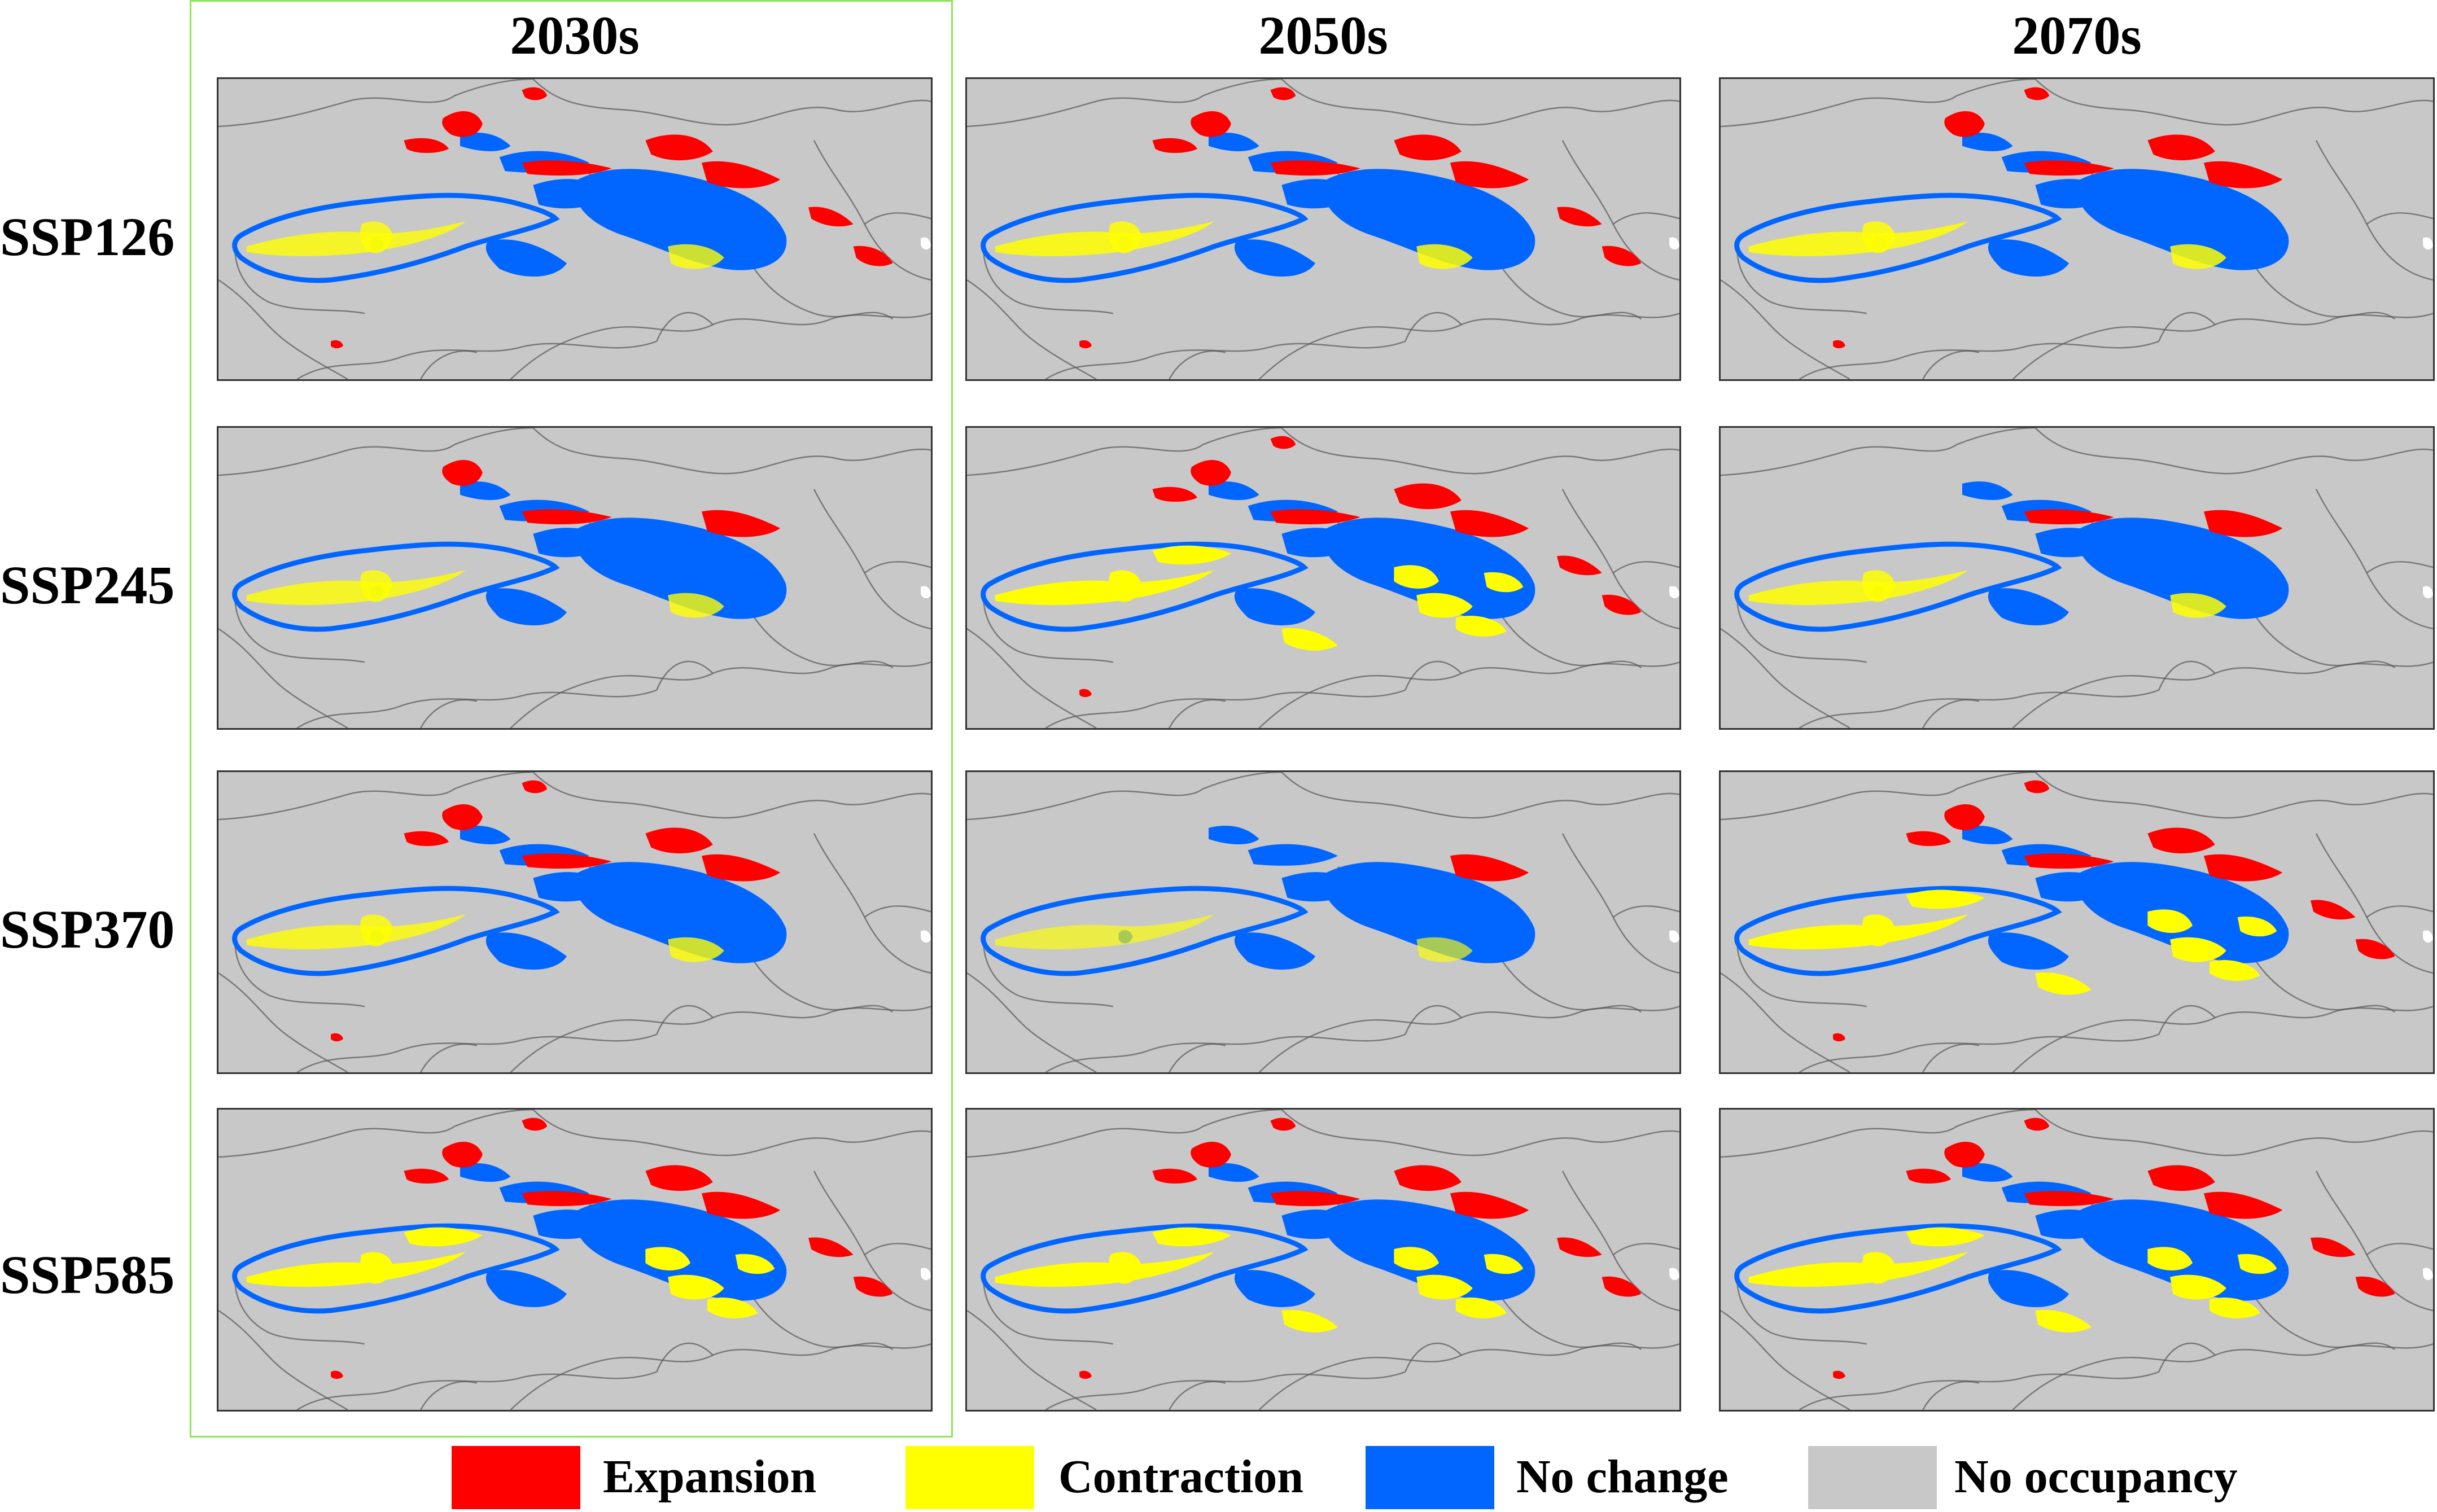 Image resolution: width=2437 pixels, height=1512 pixels. I want to click on map-panel-ssp126-2070s, so click(2077, 229).